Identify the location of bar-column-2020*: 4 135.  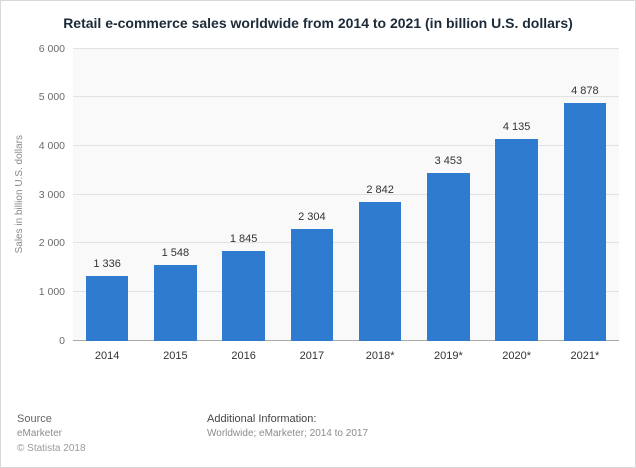
(517, 195).